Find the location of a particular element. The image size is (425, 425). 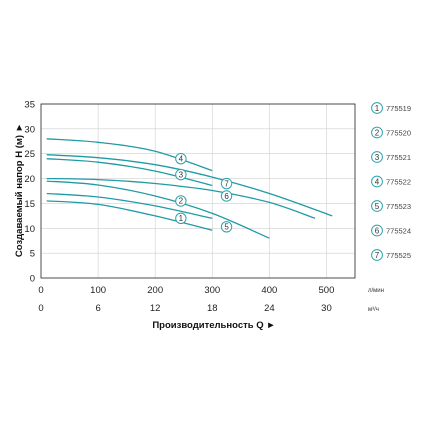

x2-tick-label: 18 is located at coordinates (212, 308).